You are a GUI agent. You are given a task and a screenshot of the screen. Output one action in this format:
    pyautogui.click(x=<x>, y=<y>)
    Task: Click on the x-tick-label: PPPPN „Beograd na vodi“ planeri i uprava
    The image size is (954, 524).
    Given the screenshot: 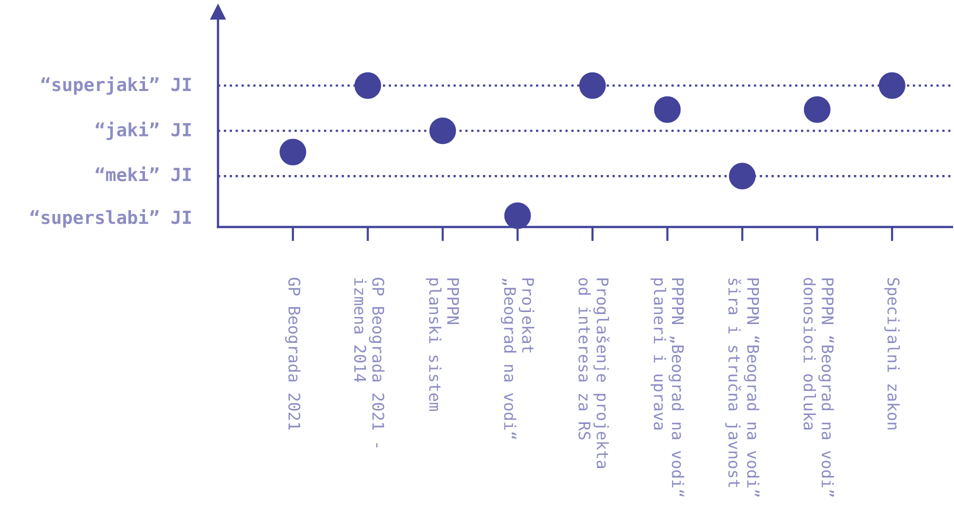 What is the action you would take?
    pyautogui.click(x=667, y=387)
    